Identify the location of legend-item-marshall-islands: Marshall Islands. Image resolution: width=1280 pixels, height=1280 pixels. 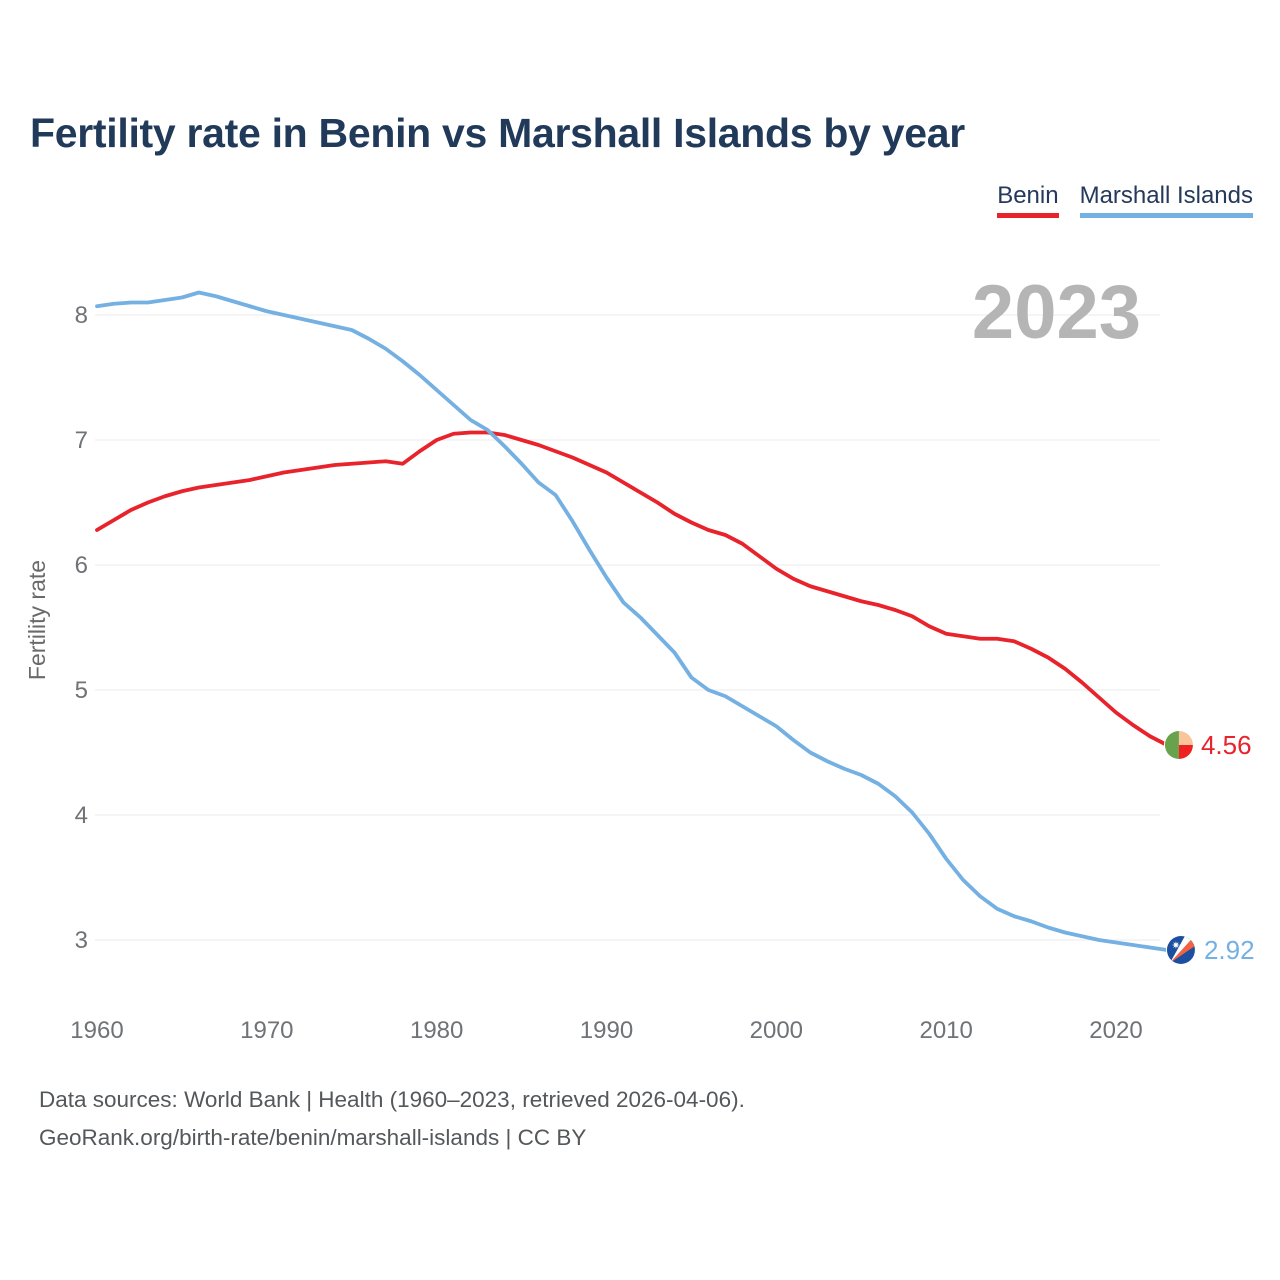
(1166, 200).